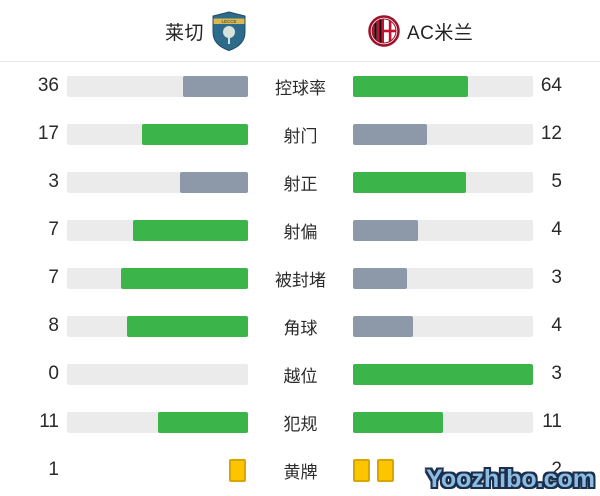  I want to click on home-value: 8, so click(53, 325).